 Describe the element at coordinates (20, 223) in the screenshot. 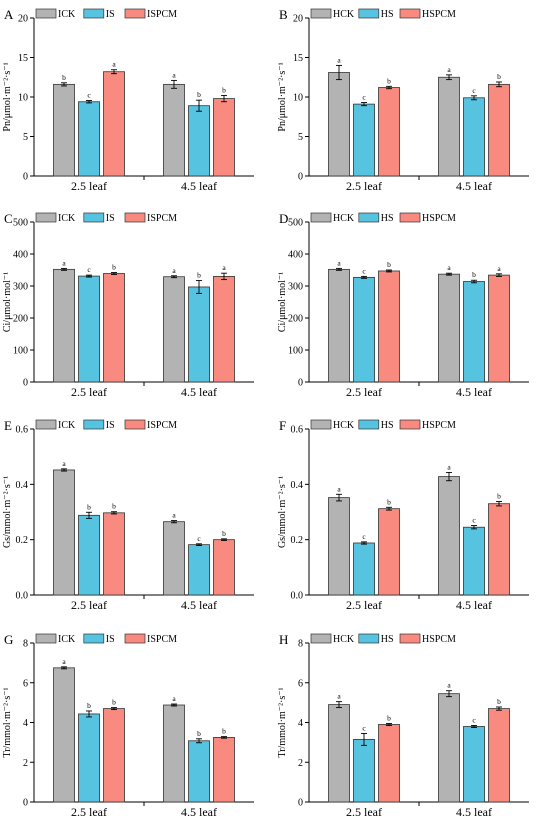

I see `y-tick-label: 500` at that location.